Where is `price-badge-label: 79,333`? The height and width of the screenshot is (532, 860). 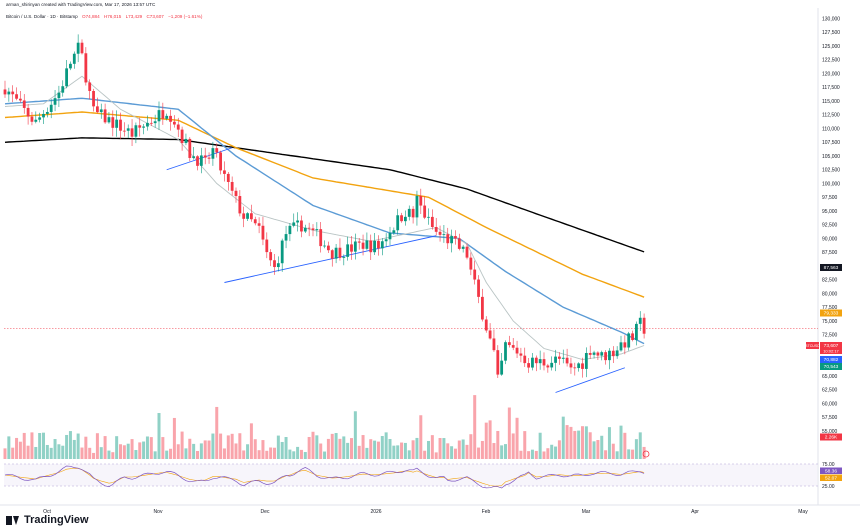
price-badge-label: 79,333 is located at coordinates (831, 314).